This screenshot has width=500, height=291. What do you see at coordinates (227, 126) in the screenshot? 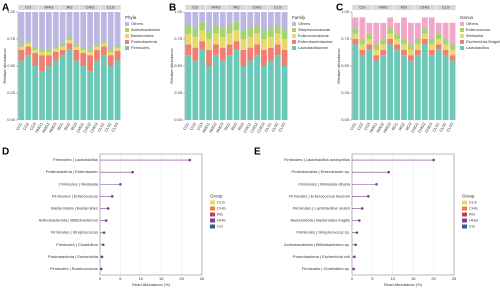
I see `x-tick-label: RG1` at bounding box center [227, 126].